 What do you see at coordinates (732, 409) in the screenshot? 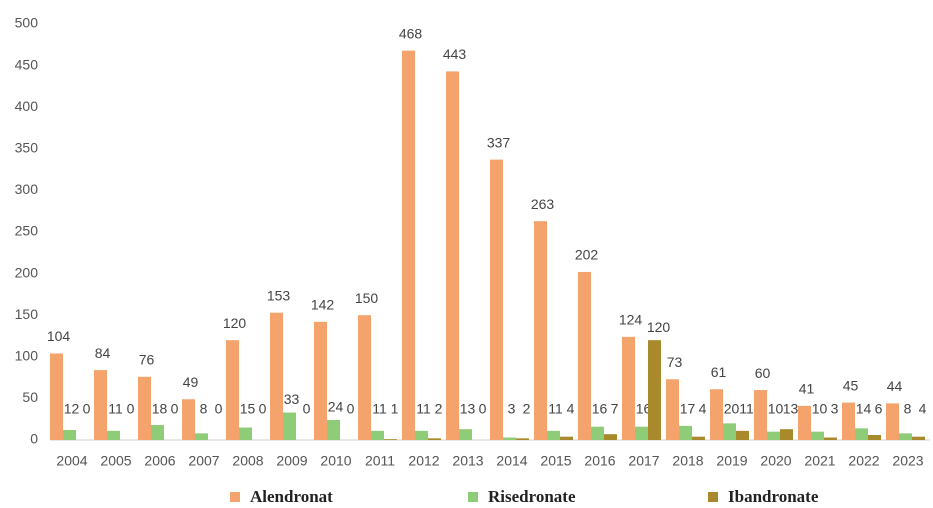
I see `data-label: 20` at bounding box center [732, 409].